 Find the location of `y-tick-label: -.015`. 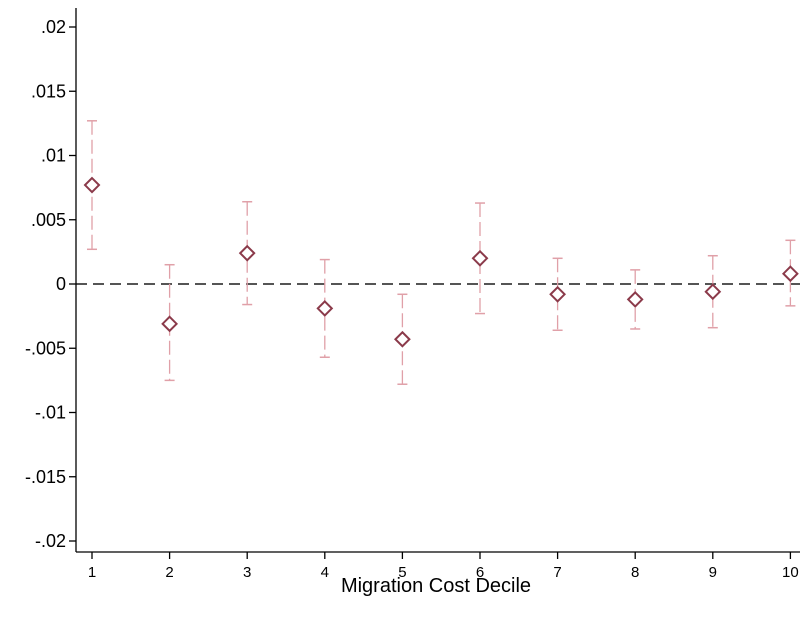

y-tick-label: -.015 is located at coordinates (45, 477).